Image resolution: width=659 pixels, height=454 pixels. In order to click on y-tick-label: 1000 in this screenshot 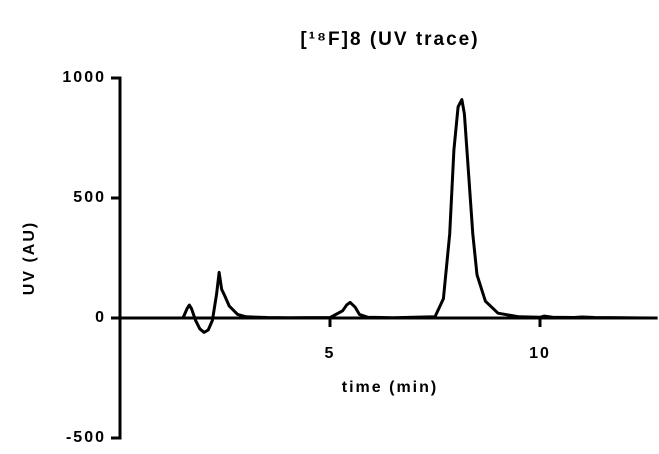, I will do `click(84, 77)`.